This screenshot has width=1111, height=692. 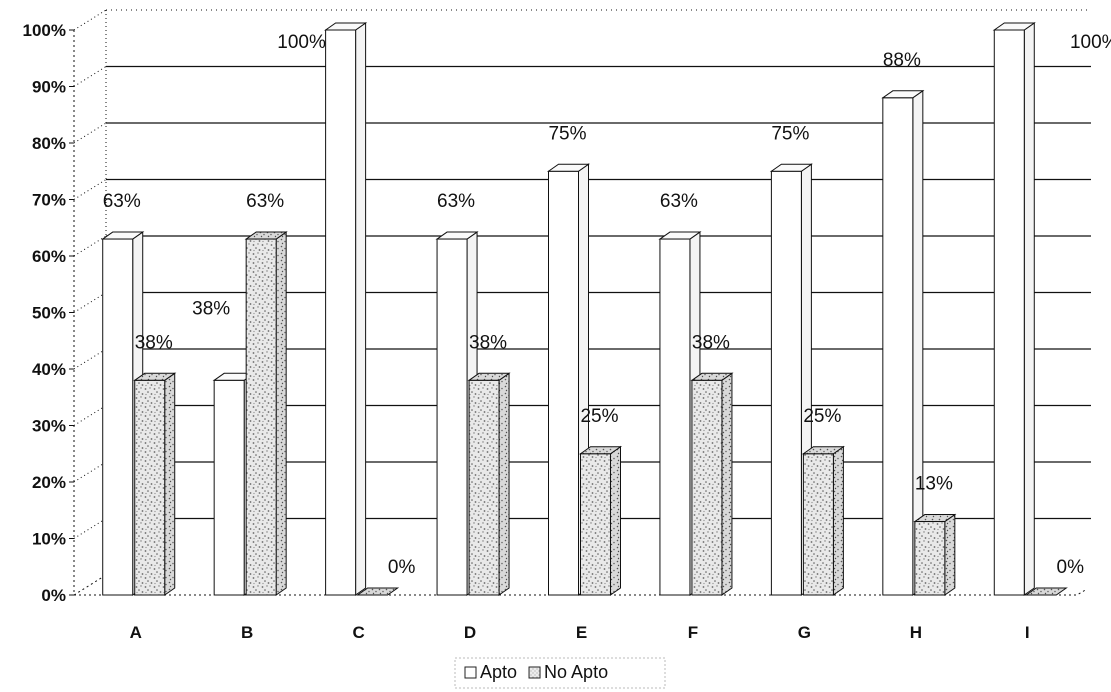 I want to click on x-tick-label: E, so click(x=581, y=632).